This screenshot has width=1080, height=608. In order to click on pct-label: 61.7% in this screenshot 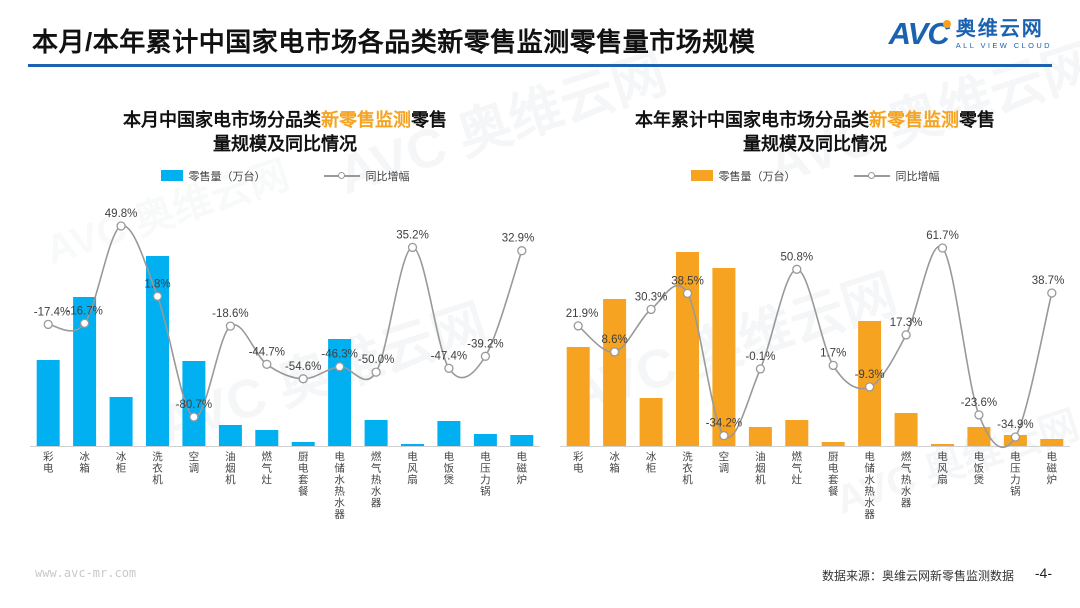, I will do `click(942, 236)`.